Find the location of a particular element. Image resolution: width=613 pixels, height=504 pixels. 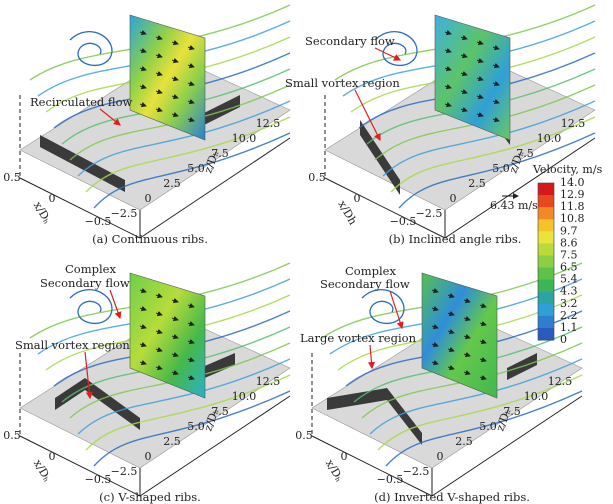

colorbar-title: Velocity, m/s is located at coordinates (567, 169).